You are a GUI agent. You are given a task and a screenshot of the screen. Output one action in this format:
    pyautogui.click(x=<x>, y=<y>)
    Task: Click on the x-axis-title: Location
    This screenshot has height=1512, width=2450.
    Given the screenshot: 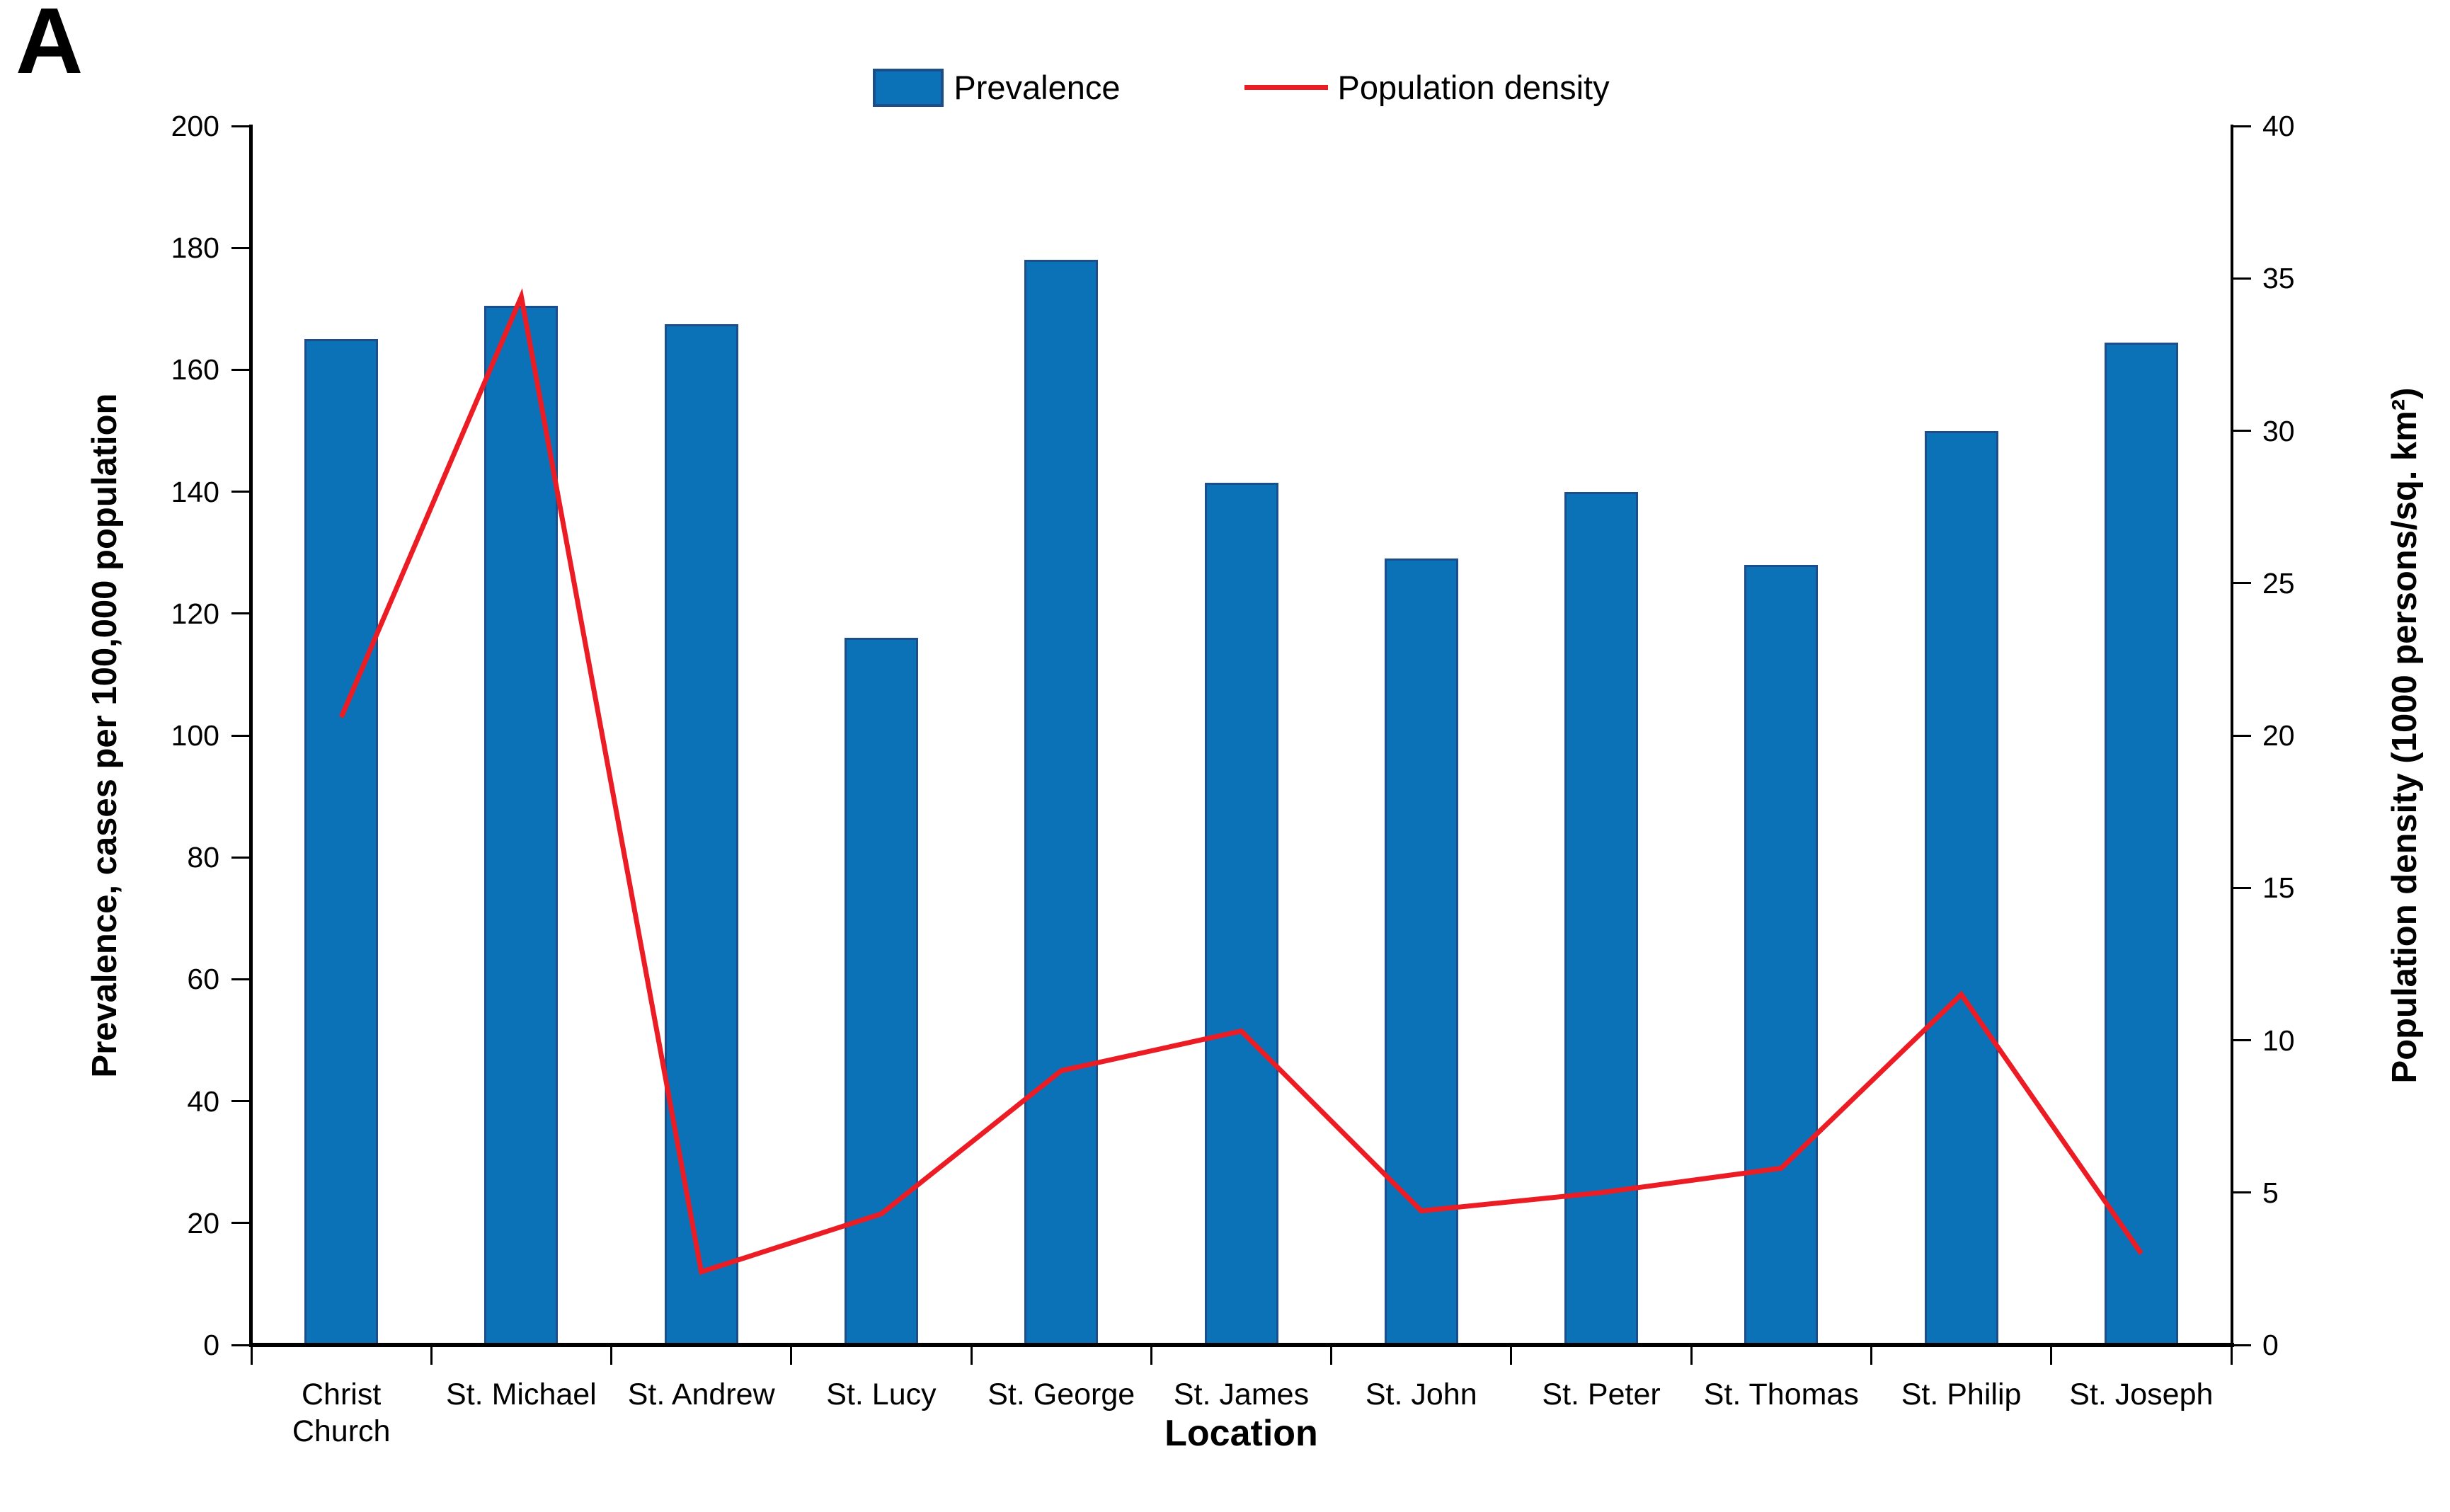 What is the action you would take?
    pyautogui.click(x=1241, y=1433)
    